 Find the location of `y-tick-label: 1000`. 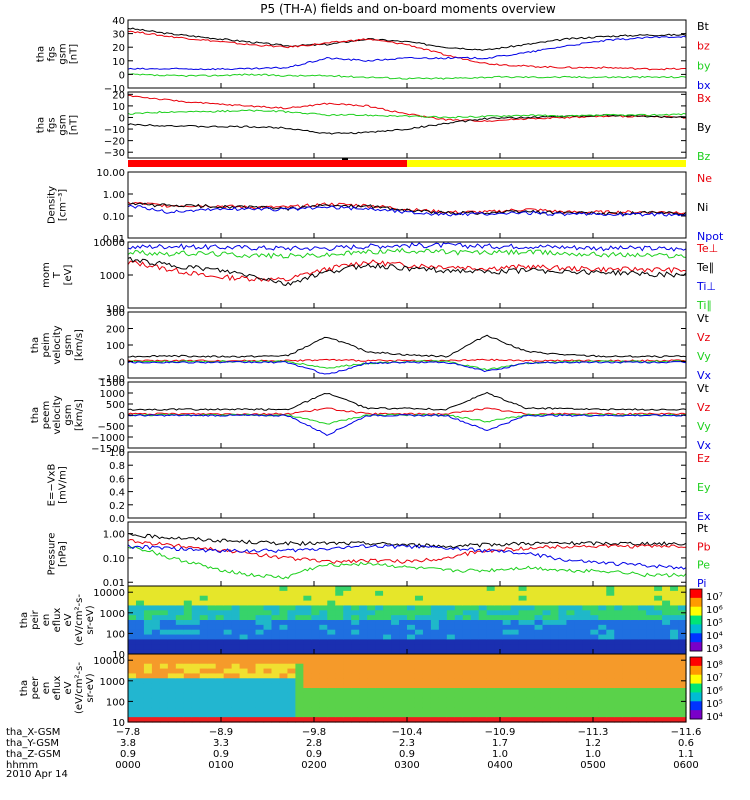

y-tick-label: 1000 is located at coordinates (112, 394).